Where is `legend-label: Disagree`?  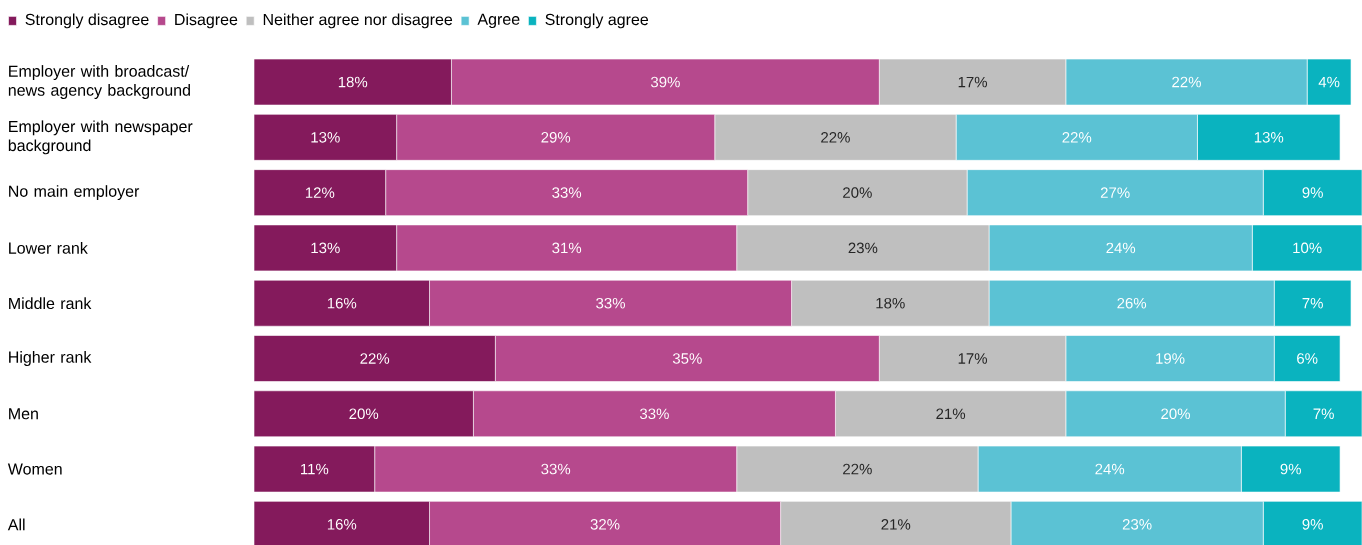 legend-label: Disagree is located at coordinates (206, 21).